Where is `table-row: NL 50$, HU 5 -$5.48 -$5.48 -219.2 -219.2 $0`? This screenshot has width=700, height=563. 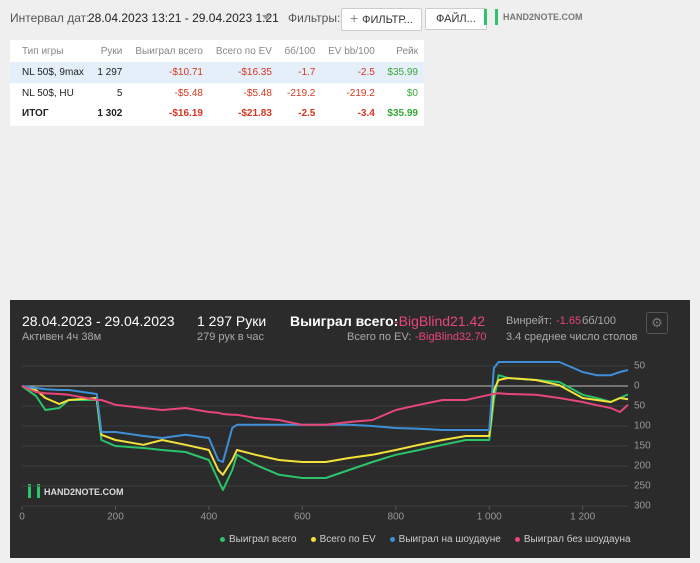
table-row: NL 50$, HU 5 -$5.48 -$5.48 -219.2 -219.2 $0 is located at coordinates (217, 93).